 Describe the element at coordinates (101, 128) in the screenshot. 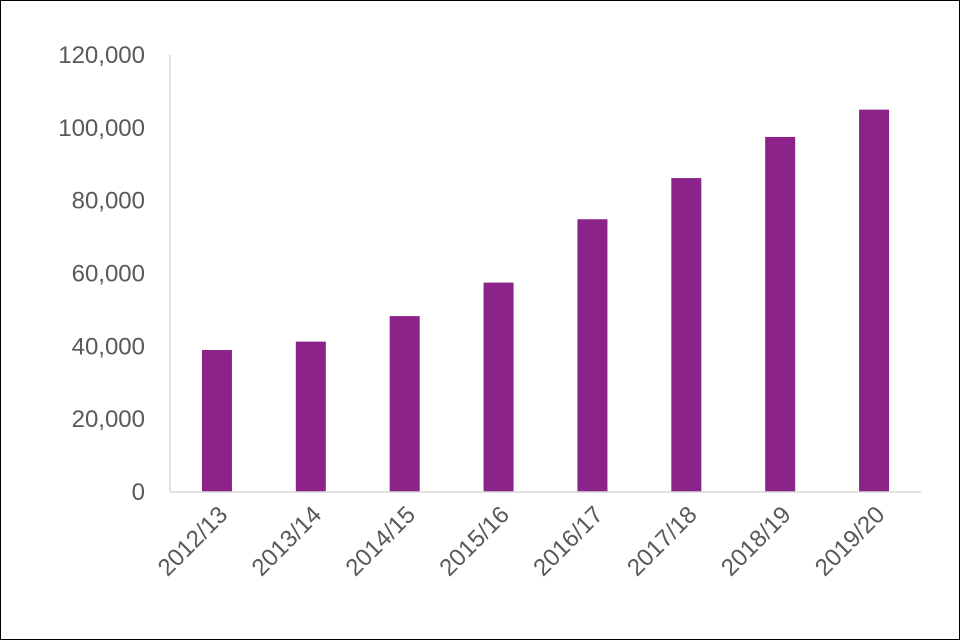

I see `y-tick-label: 100,000` at that location.